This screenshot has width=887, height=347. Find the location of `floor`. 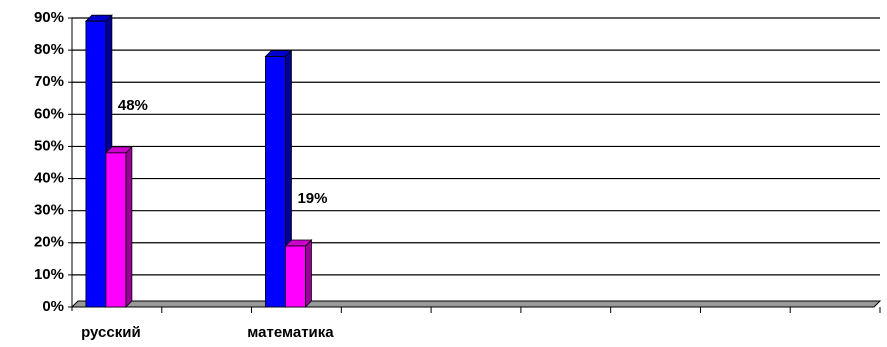

floor is located at coordinates (476, 304).